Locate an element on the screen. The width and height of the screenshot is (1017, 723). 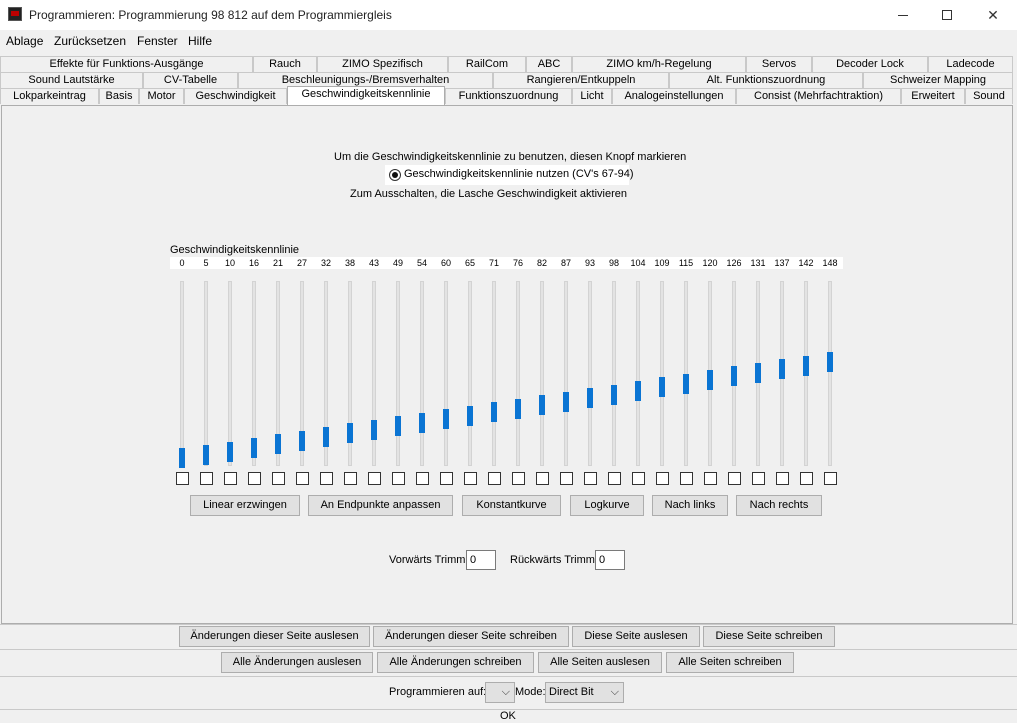
tab-licht: Licht is located at coordinates (592, 96).